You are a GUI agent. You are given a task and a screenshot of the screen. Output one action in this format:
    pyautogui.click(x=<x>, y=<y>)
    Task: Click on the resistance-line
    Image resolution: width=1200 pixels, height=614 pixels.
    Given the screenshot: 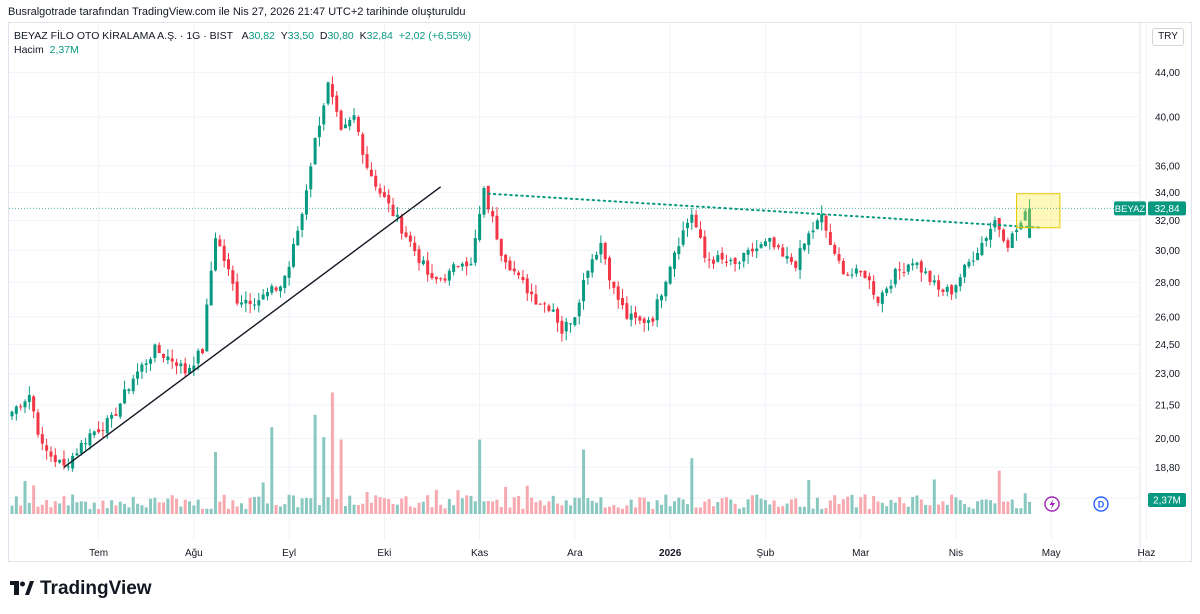 What is the action you would take?
    pyautogui.click(x=765, y=210)
    